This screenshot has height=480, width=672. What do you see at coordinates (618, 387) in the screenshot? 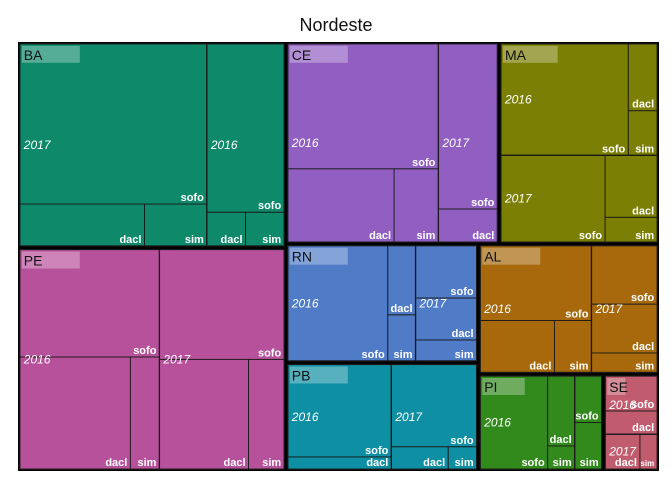
I see `state-label: SE` at bounding box center [618, 387].